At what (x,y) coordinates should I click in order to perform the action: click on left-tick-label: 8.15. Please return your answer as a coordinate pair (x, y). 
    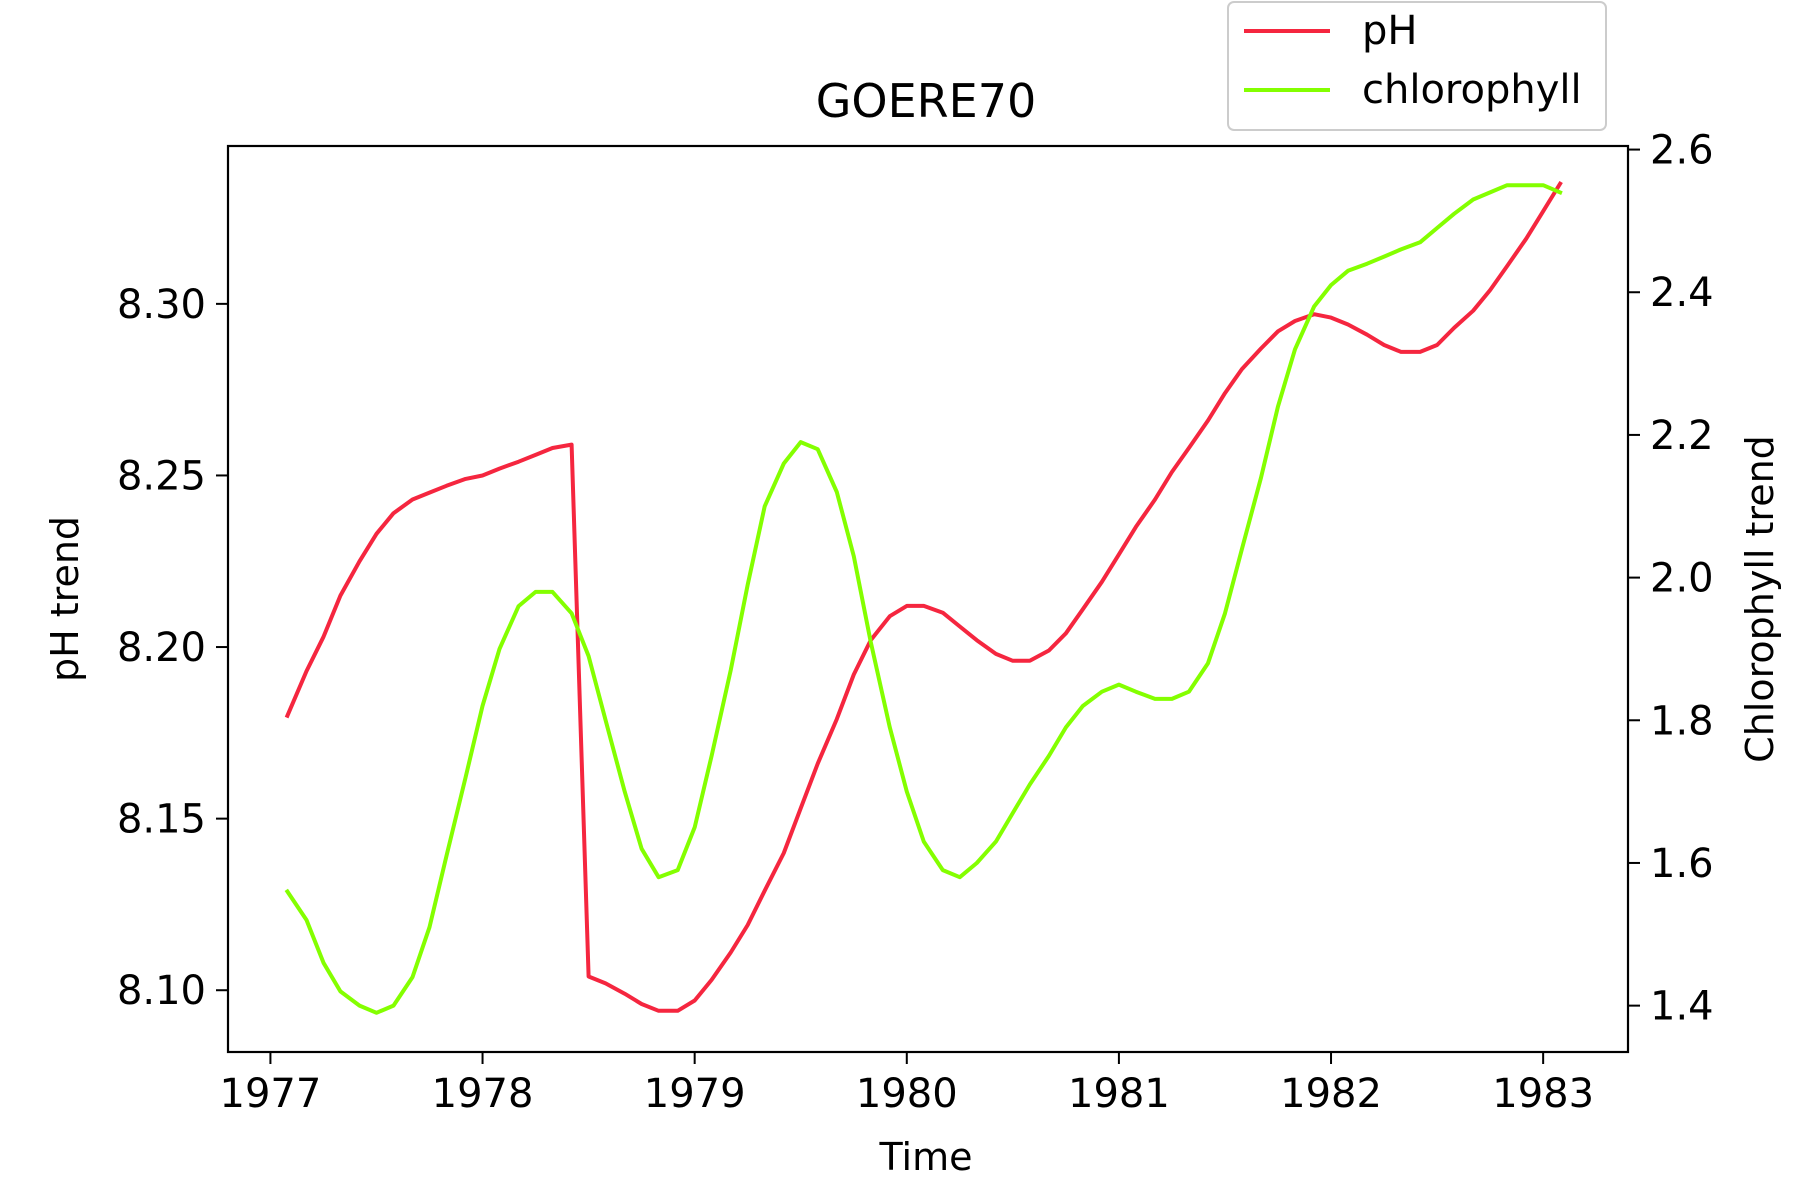
    Looking at the image, I should click on (161, 820).